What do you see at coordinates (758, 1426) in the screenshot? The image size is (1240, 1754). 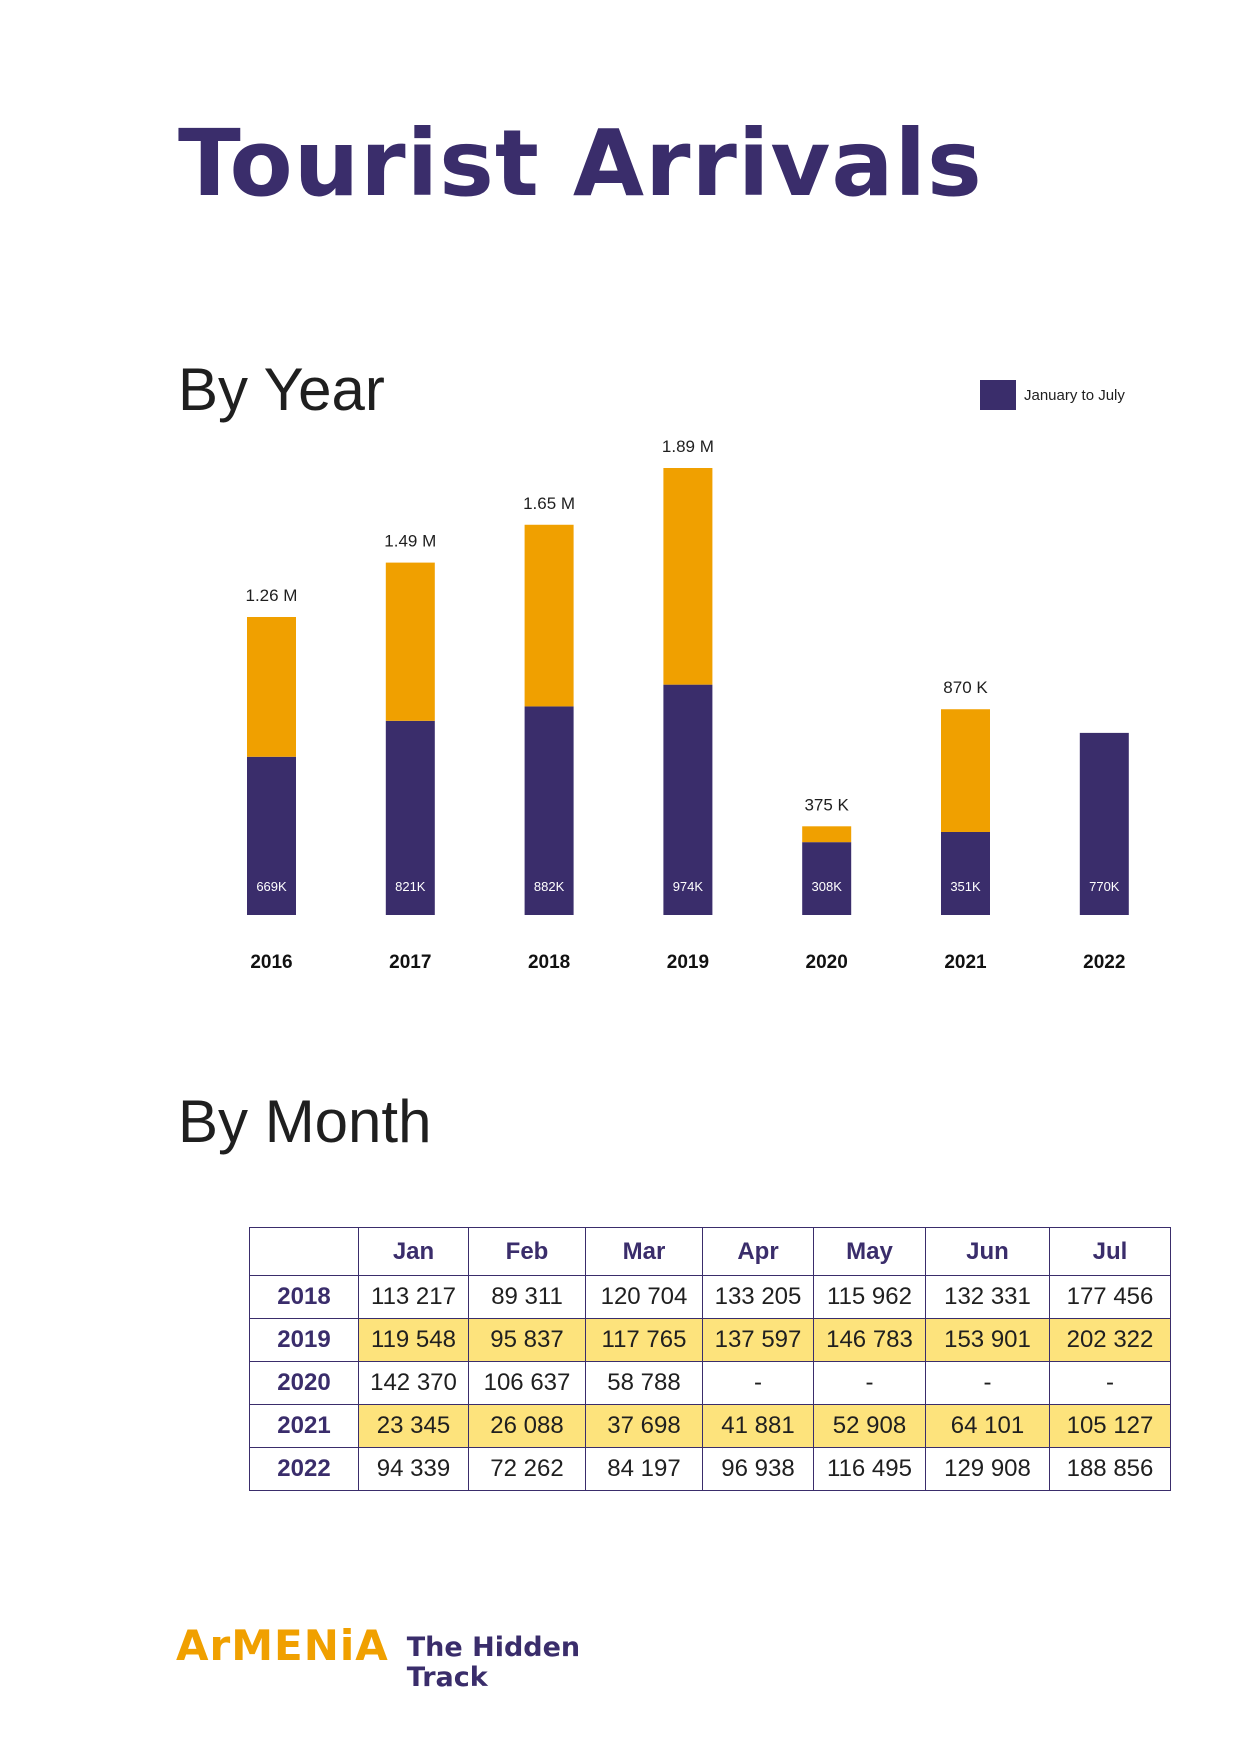 I see `table-cell: 41 881` at bounding box center [758, 1426].